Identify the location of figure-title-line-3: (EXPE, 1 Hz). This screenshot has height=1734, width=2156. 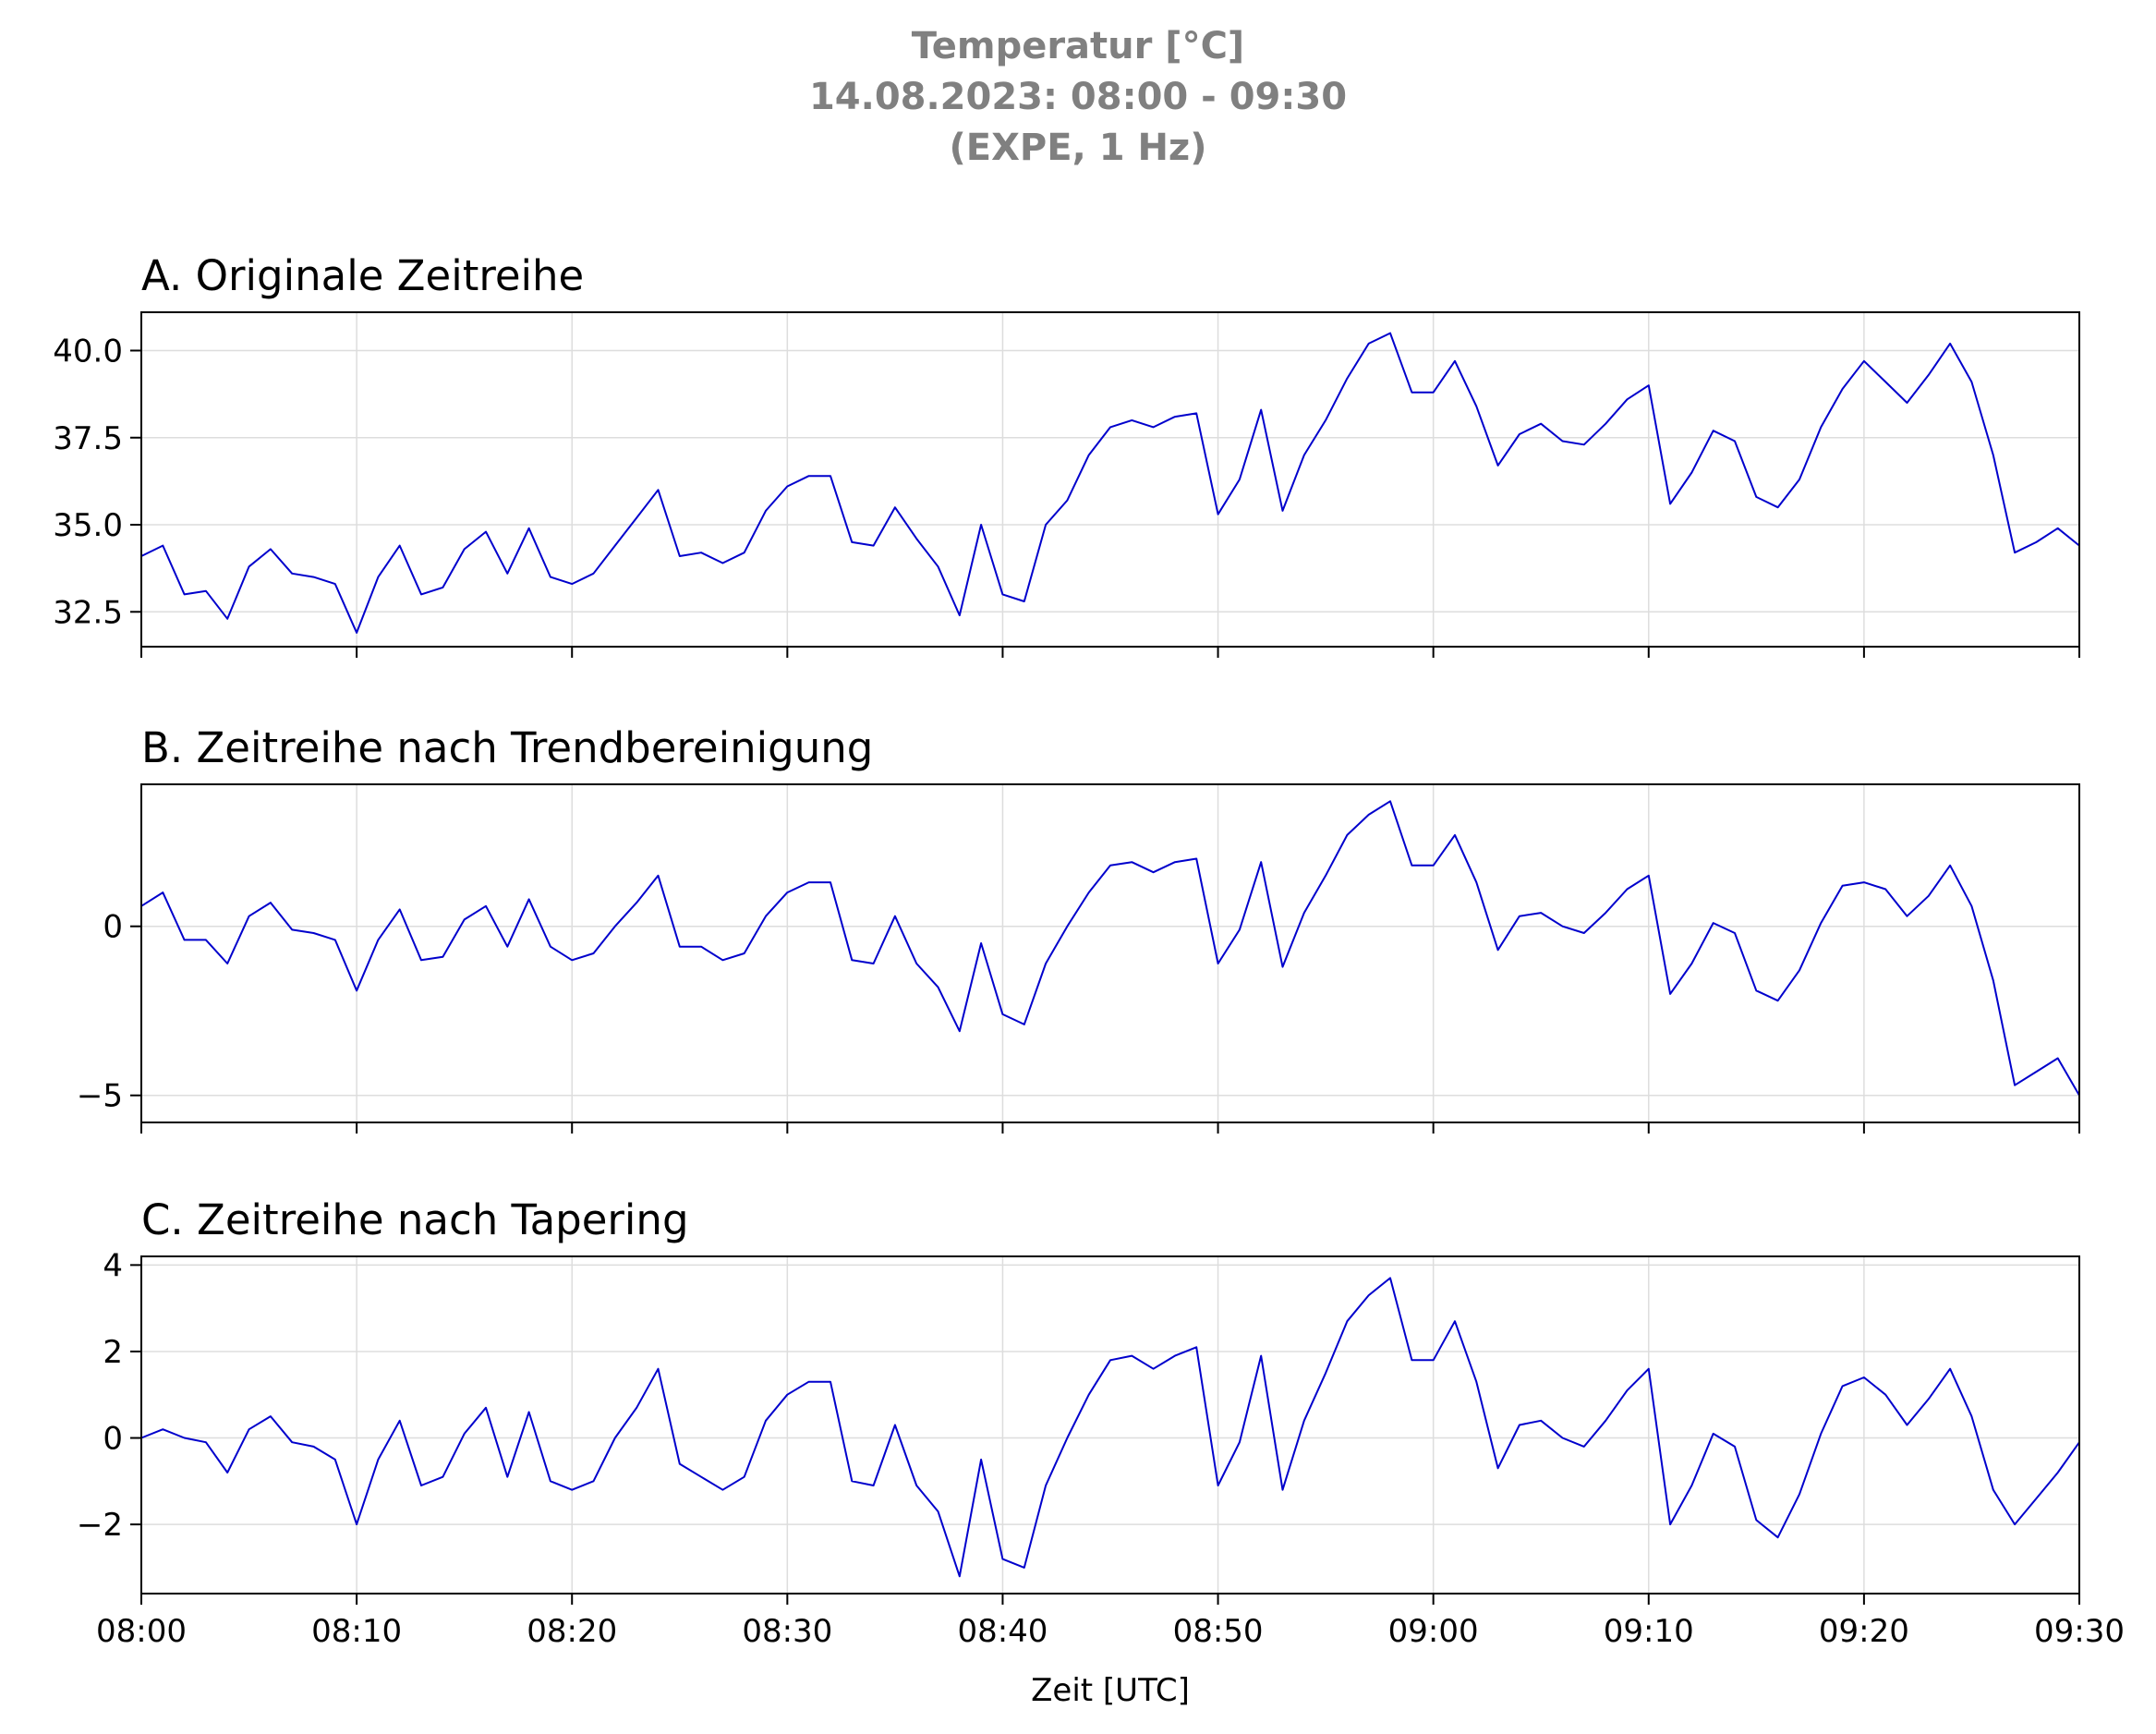
(1077, 148).